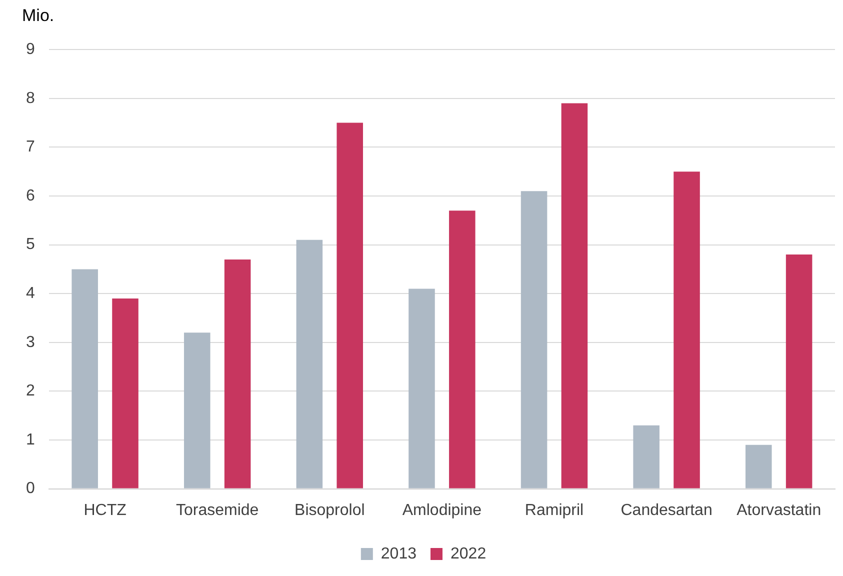 The image size is (843, 576). I want to click on x-tick-label: HCTZ, so click(105, 510).